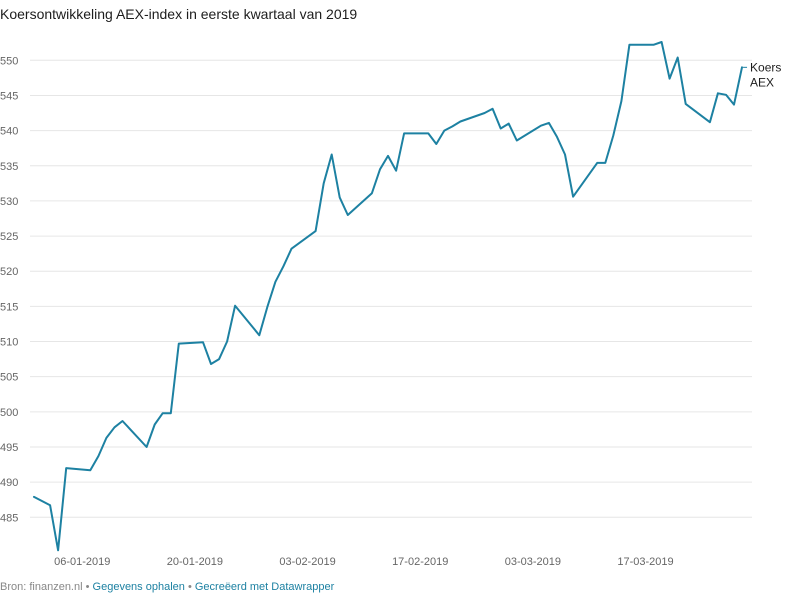 This screenshot has height=600, width=800. I want to click on y-tick-label: 495, so click(9, 448).